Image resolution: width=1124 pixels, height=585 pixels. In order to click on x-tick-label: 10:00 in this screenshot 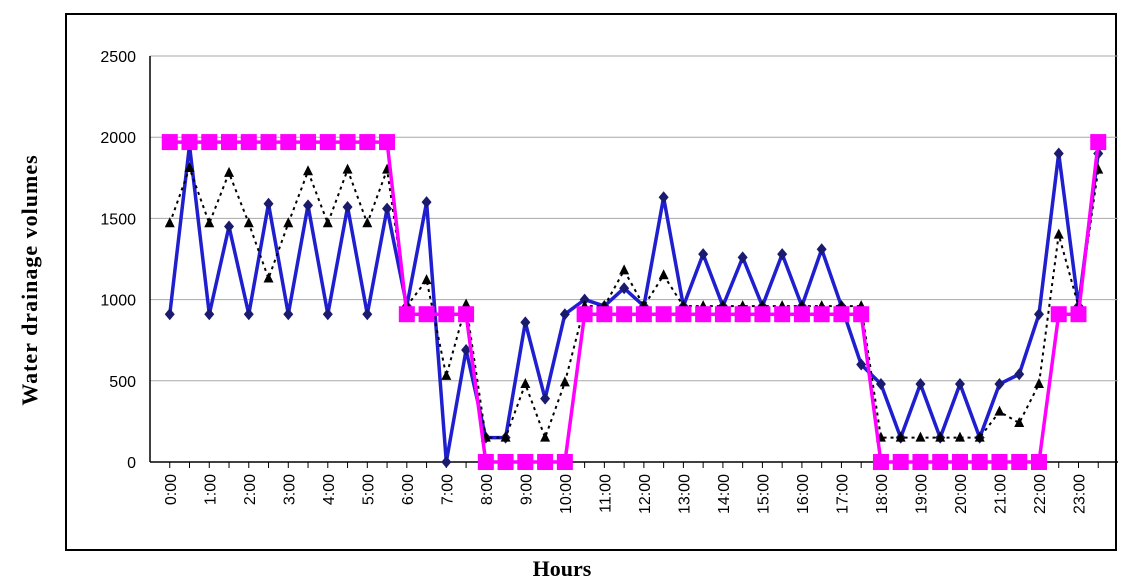, I will do `click(566, 494)`.